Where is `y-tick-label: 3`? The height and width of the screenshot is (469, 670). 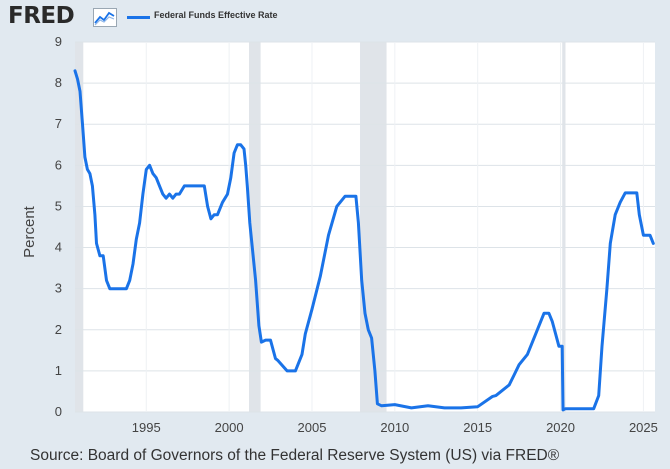 y-tick-label: 3 is located at coordinates (58, 288).